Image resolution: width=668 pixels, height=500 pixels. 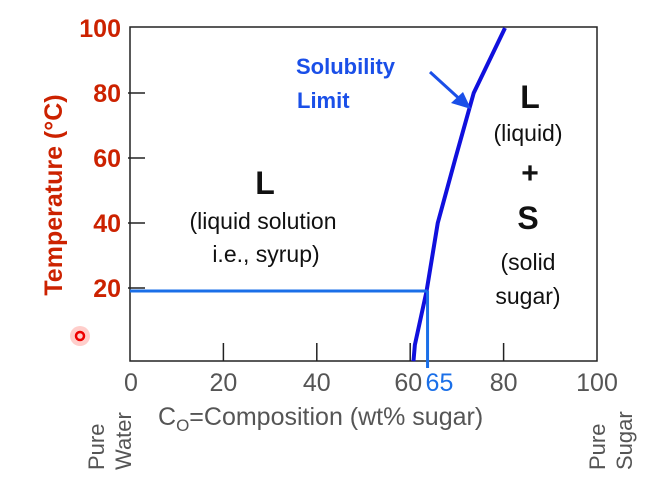 I want to click on y-tick-label: 20, so click(x=107, y=289).